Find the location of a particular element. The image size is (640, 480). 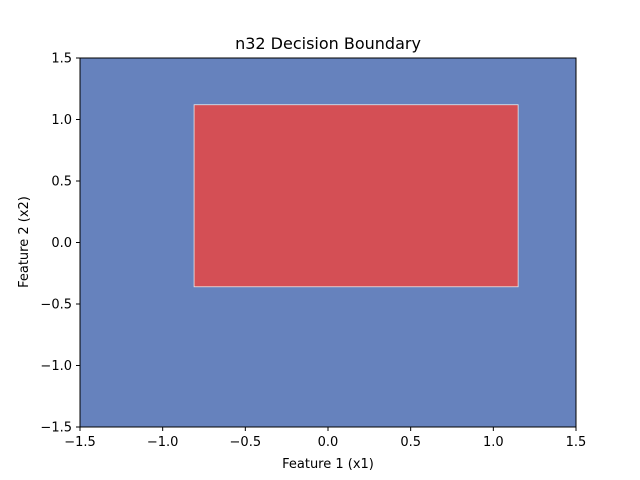

chart-title: n32 Decision Boundary is located at coordinates (328, 43).